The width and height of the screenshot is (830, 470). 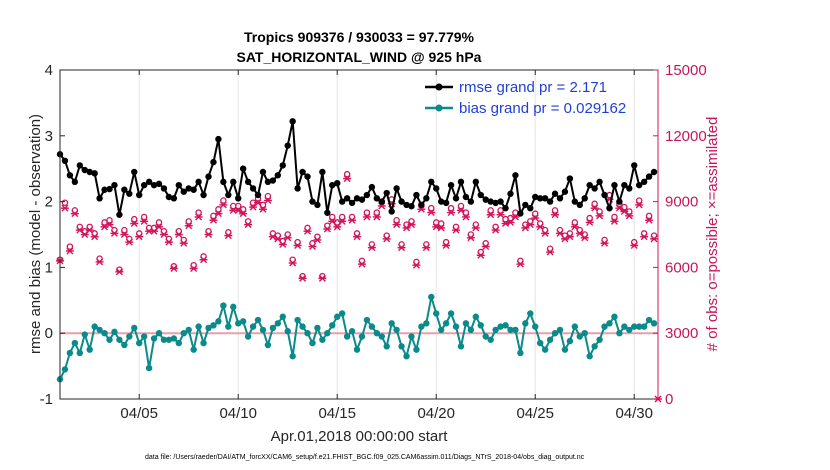 I want to click on y-tick-label-3: 2, so click(x=49, y=202).